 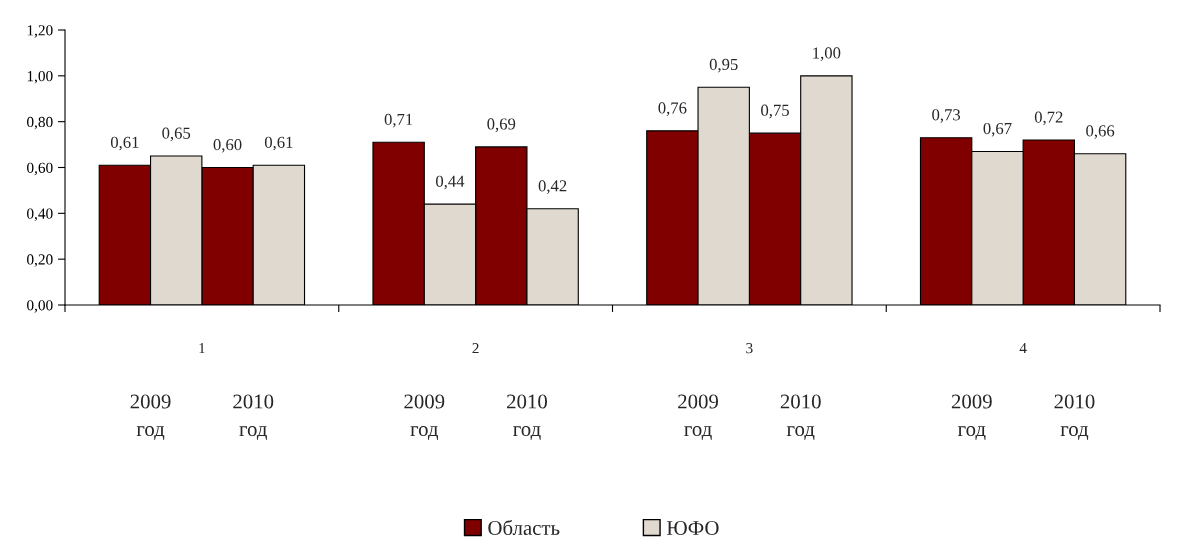 What do you see at coordinates (450, 182) in the screenshot?
I see `data-label: 0,44` at bounding box center [450, 182].